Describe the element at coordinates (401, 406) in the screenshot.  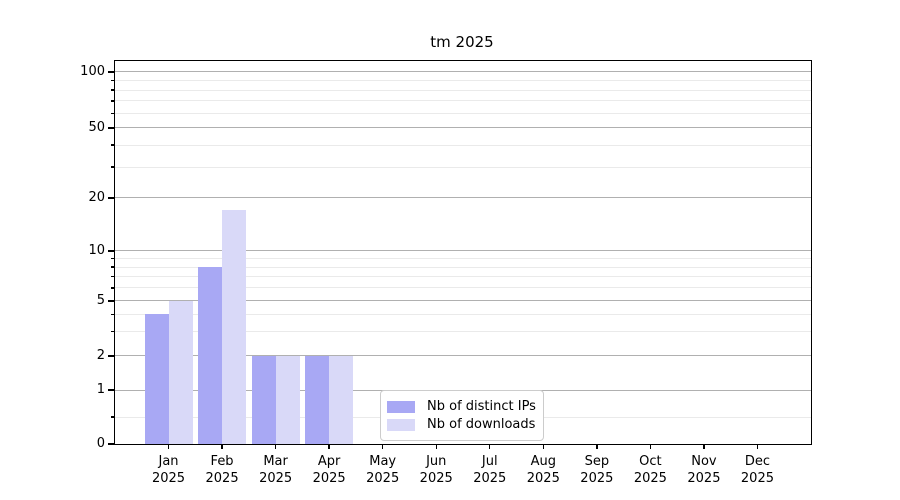
I see `legend-swatch-nb-of-distinct-ips` at that location.